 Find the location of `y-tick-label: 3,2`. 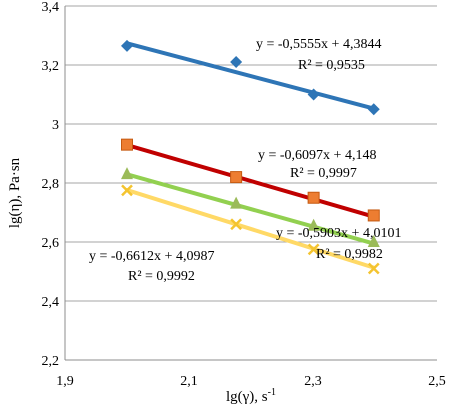

y-tick-label: 3,2 is located at coordinates (51, 66).